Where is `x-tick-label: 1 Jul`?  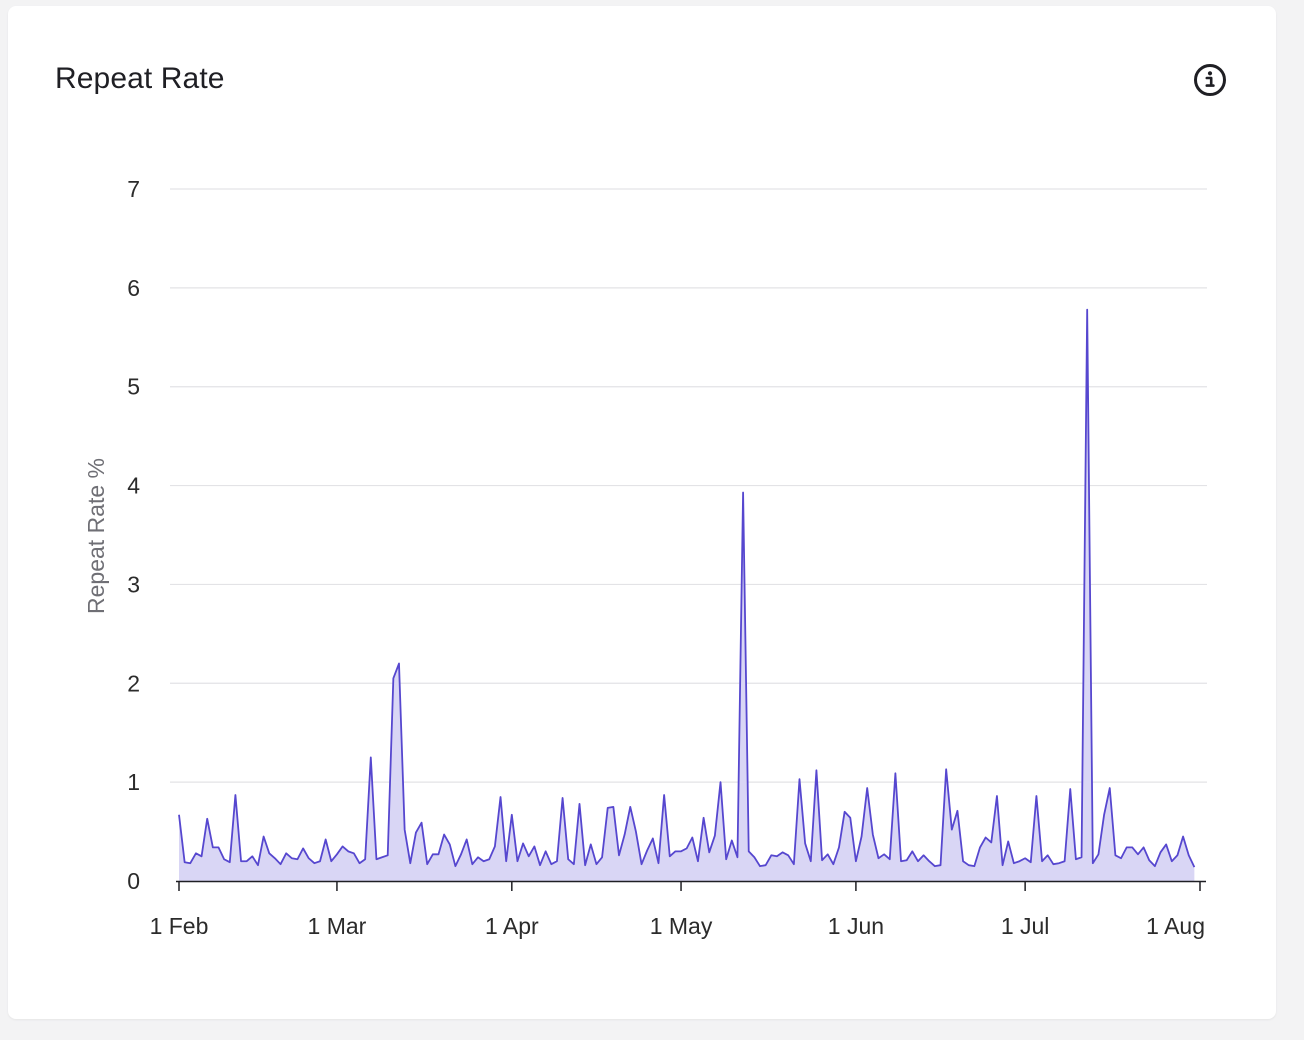 x-tick-label: 1 Jul is located at coordinates (1025, 926).